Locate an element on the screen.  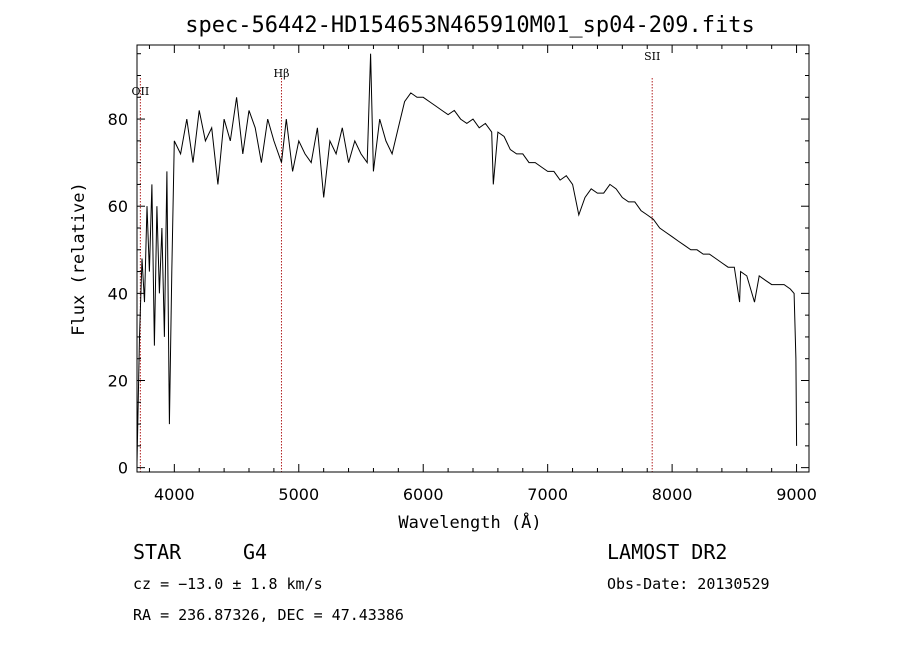
x-tick-label: 9000 is located at coordinates (796, 494).